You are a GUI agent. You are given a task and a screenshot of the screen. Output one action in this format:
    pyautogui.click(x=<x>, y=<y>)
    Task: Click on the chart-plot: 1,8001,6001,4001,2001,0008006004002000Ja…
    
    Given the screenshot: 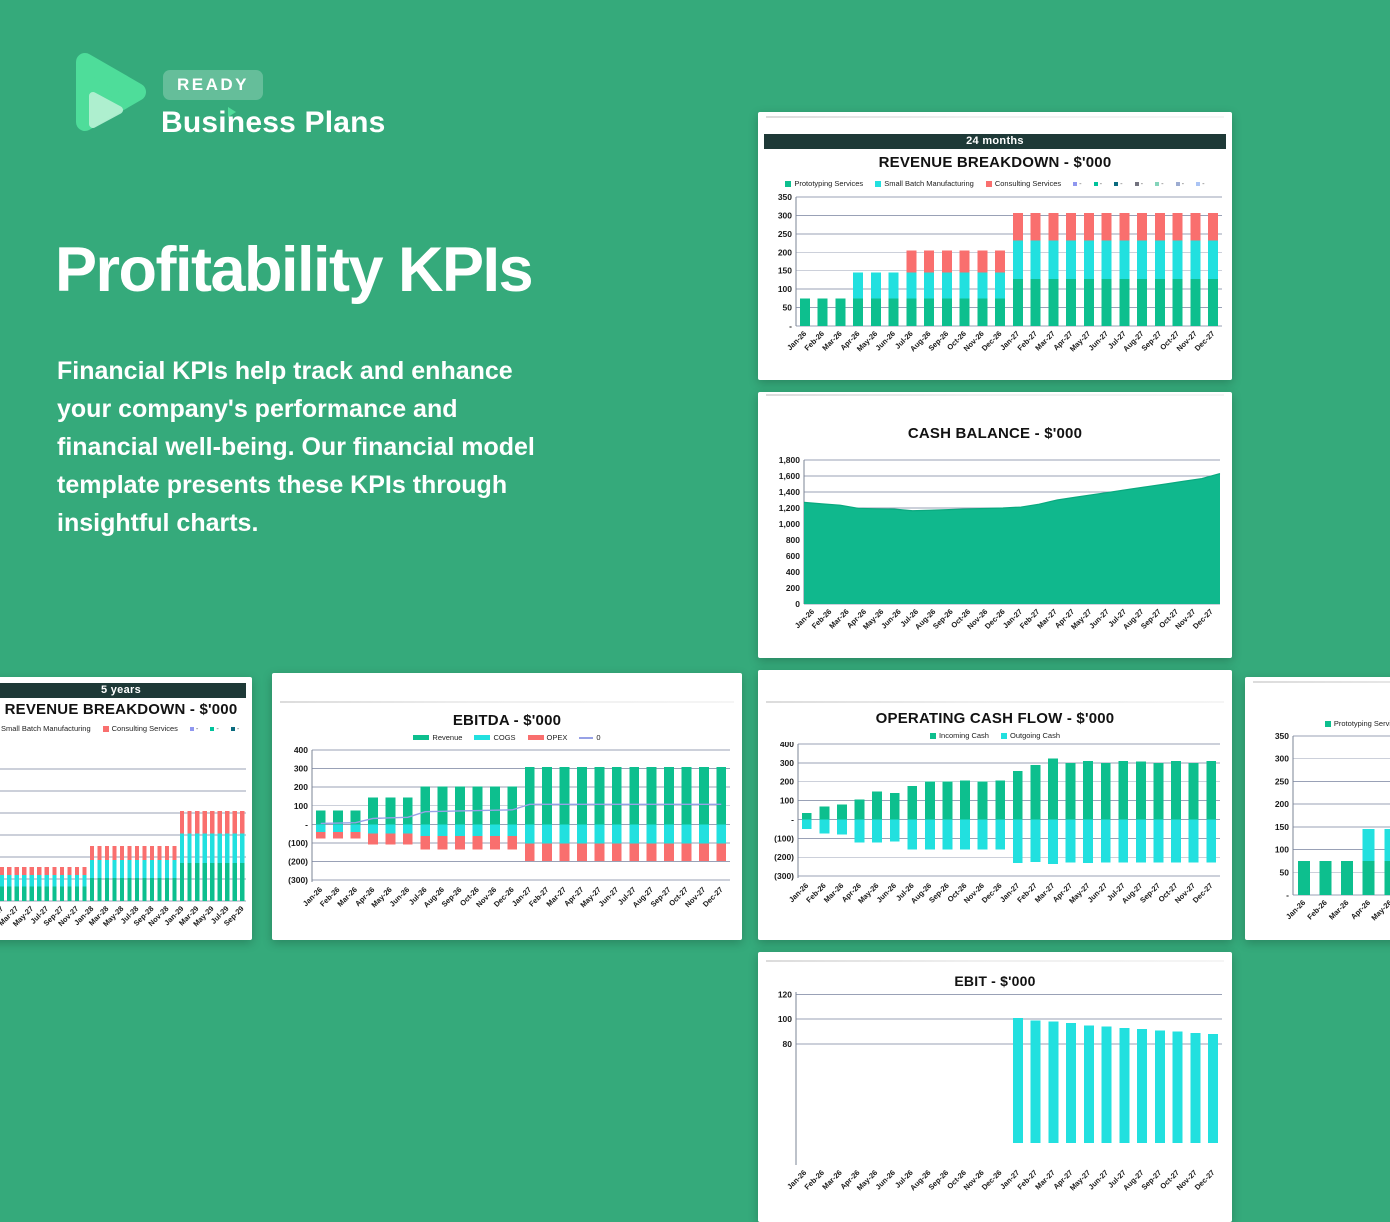 What is the action you would take?
    pyautogui.click(x=1000, y=543)
    